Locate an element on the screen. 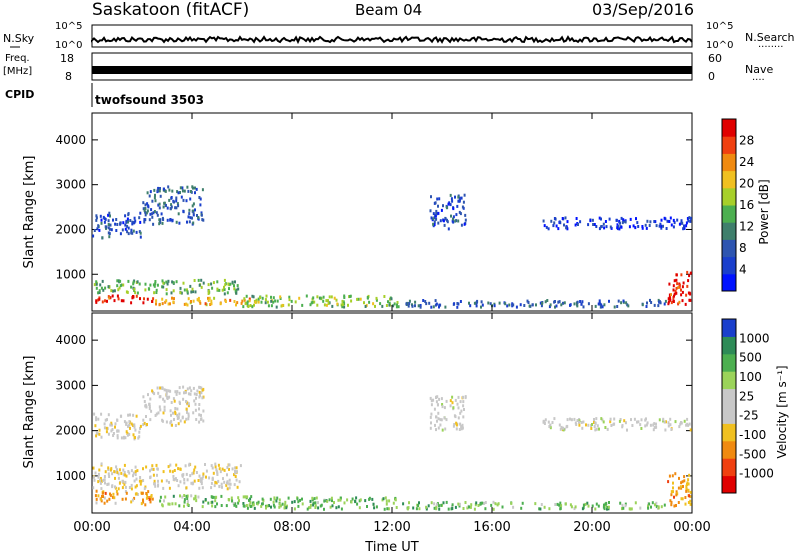 This screenshot has width=800, height=554. colorbar-tick-label: -500 is located at coordinates (752, 454).